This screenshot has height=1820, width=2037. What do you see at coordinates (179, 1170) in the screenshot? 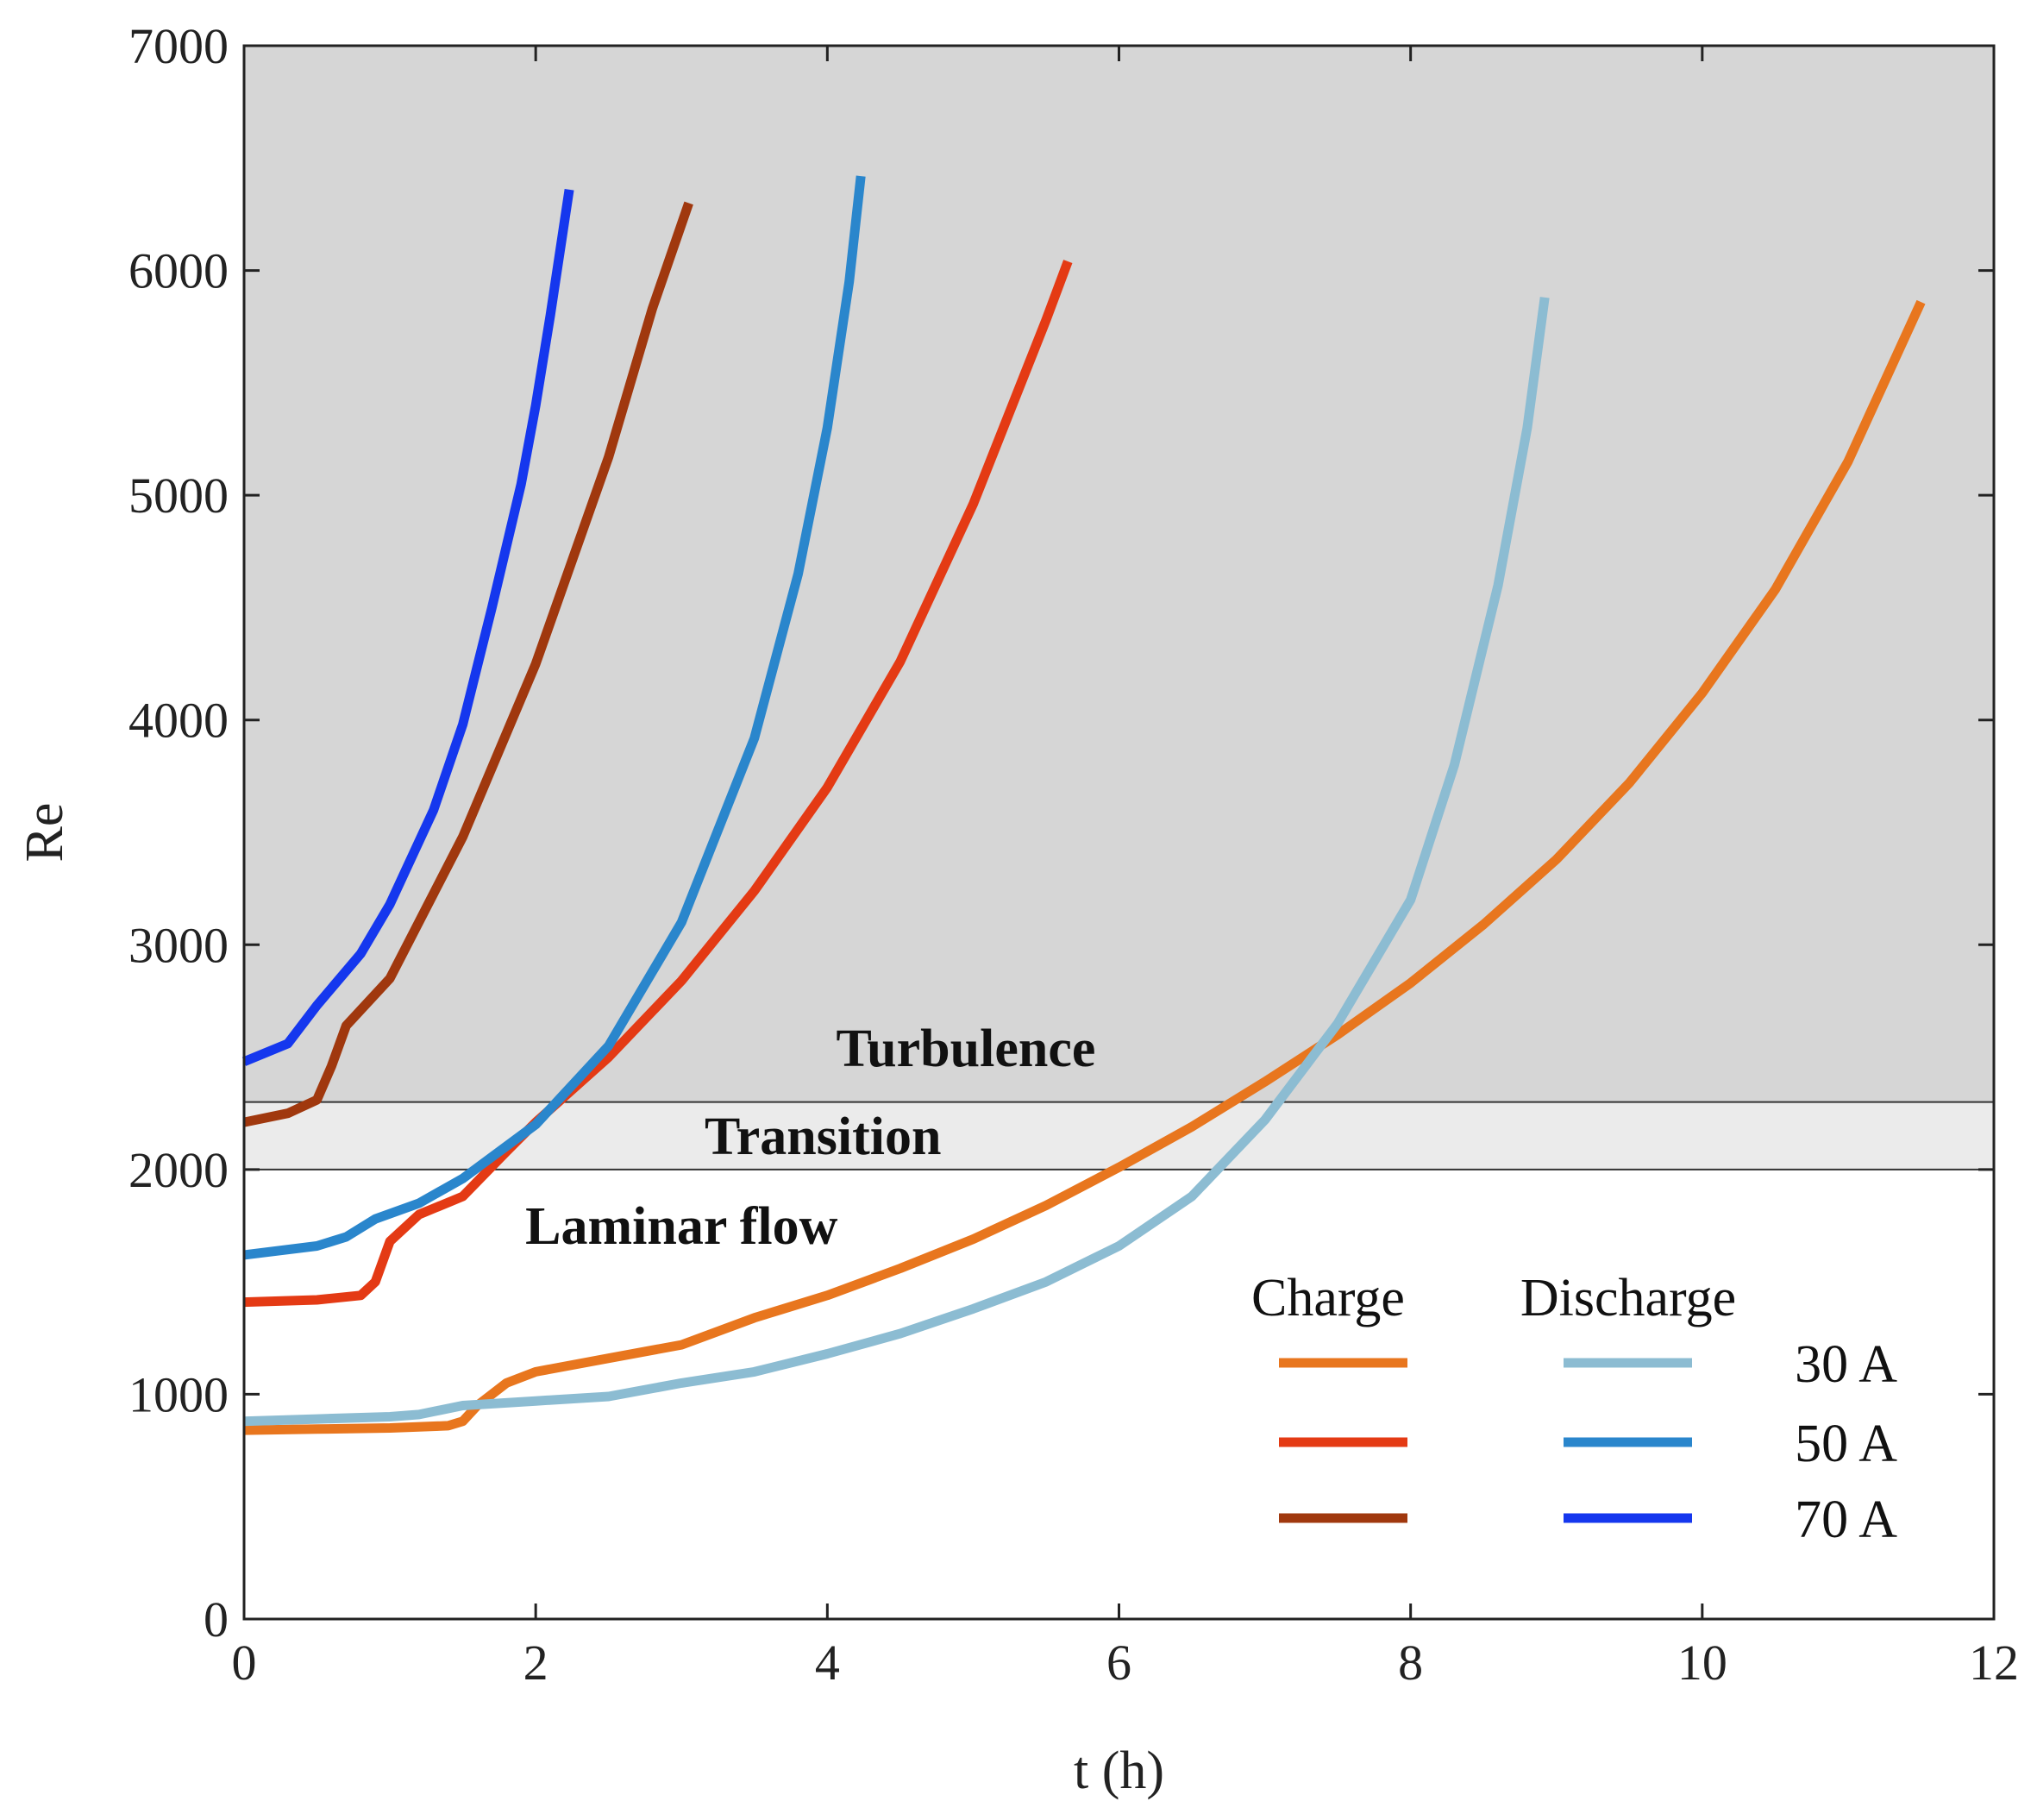
I see `y-tick-label: 2000` at bounding box center [179, 1170].